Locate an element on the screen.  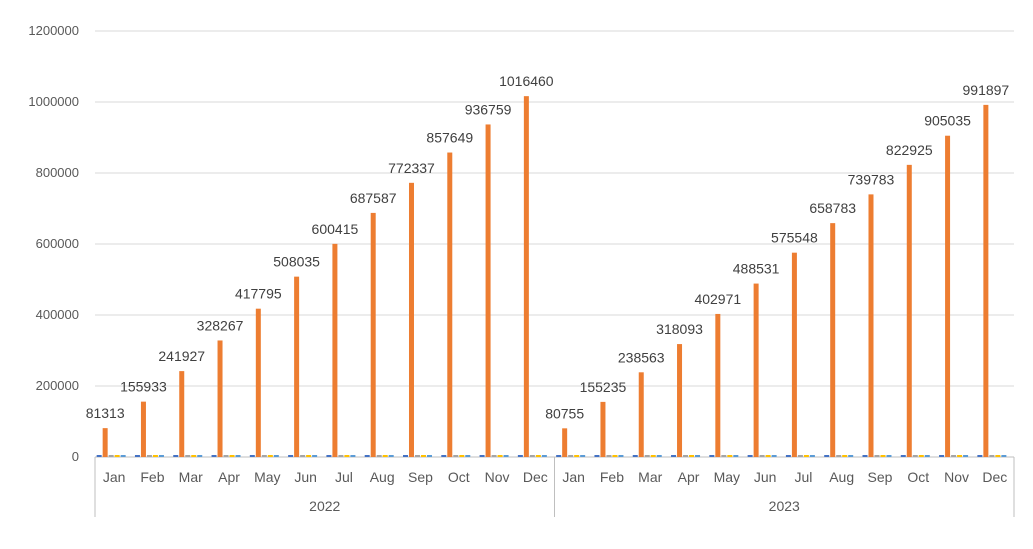
x-tick-label: Mar is located at coordinates (191, 477).